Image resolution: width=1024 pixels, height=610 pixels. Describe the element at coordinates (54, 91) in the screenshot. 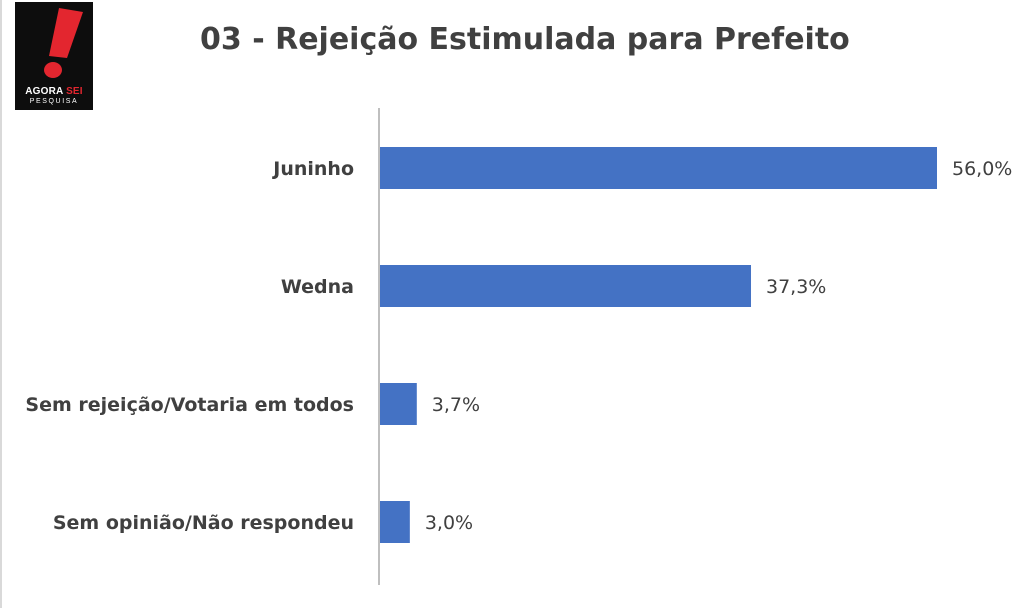

I see `logo-wordmark: AGORA SEI` at that location.